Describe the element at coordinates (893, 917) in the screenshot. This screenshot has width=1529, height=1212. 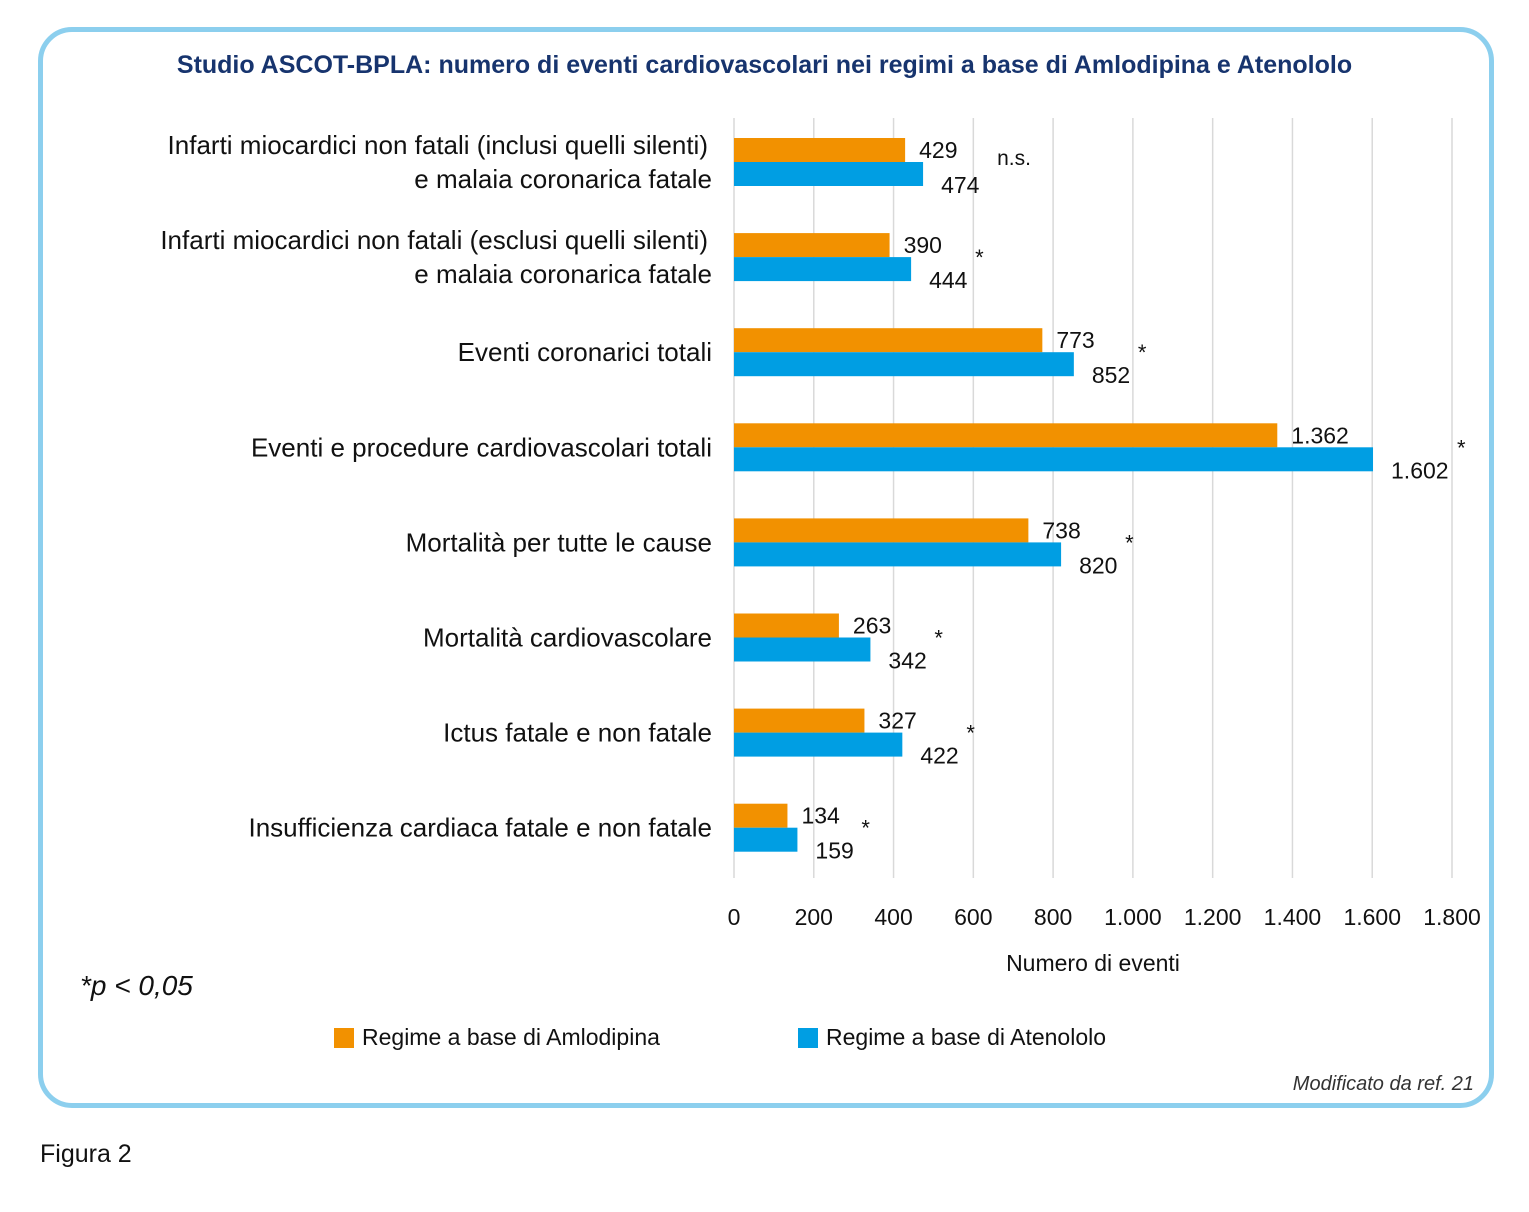
I see `x-tick-label: 400` at that location.